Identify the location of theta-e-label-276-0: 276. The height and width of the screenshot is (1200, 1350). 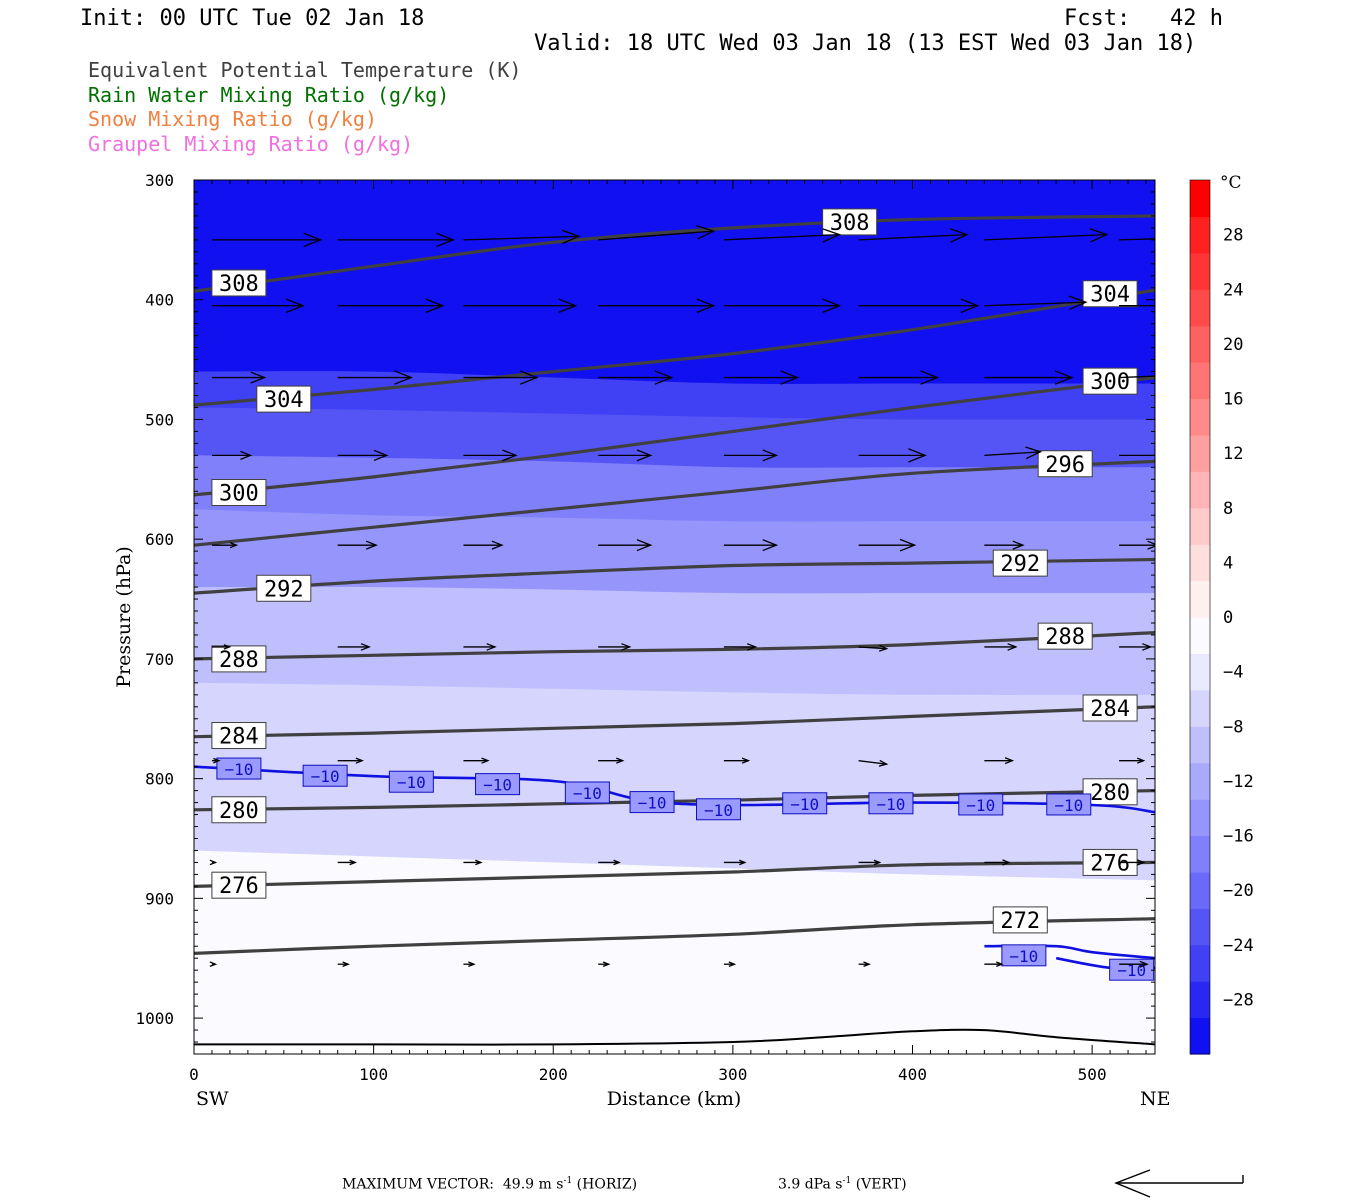
(239, 886).